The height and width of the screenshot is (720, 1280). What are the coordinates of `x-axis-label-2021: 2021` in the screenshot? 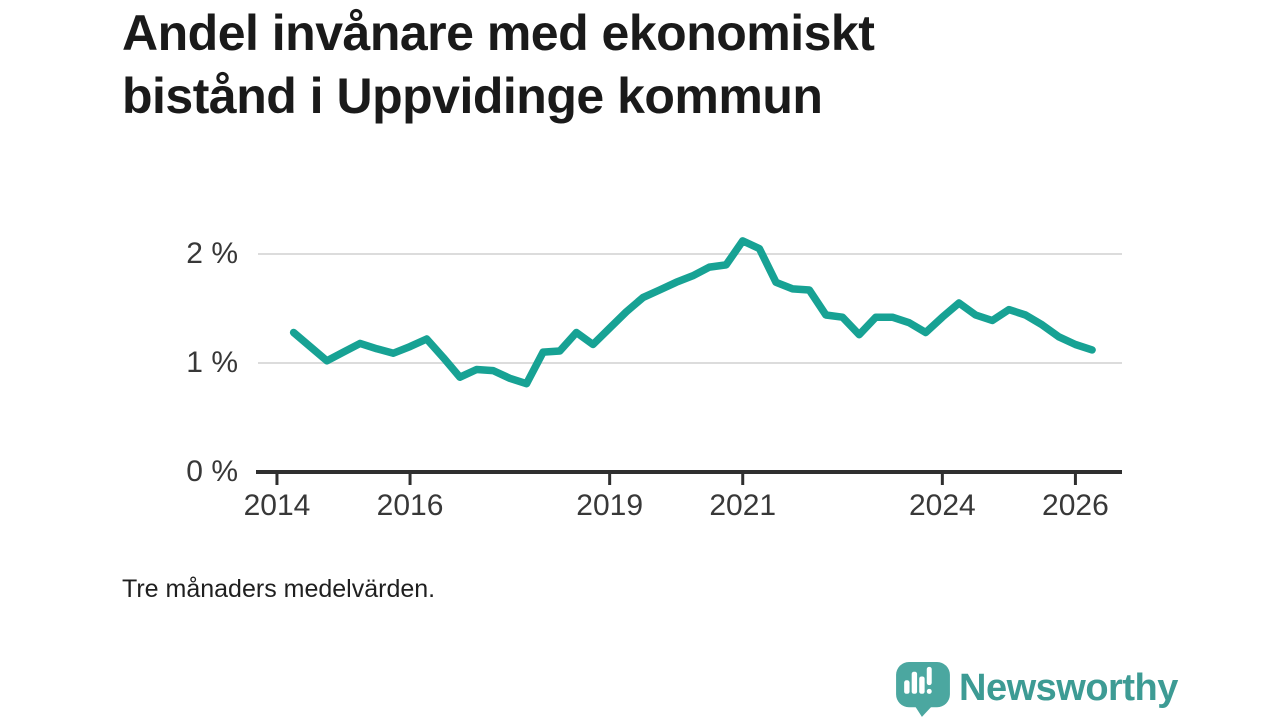 It's located at (743, 505).